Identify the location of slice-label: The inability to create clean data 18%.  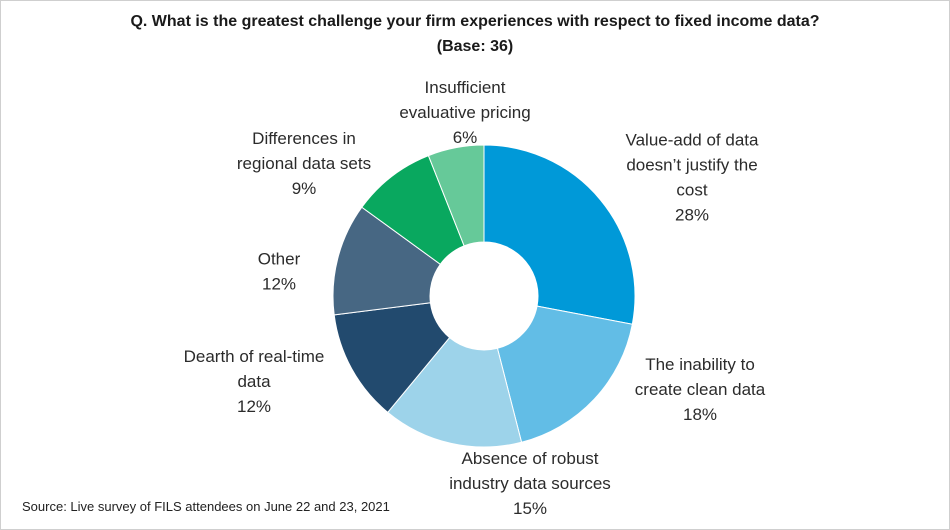
(700, 389).